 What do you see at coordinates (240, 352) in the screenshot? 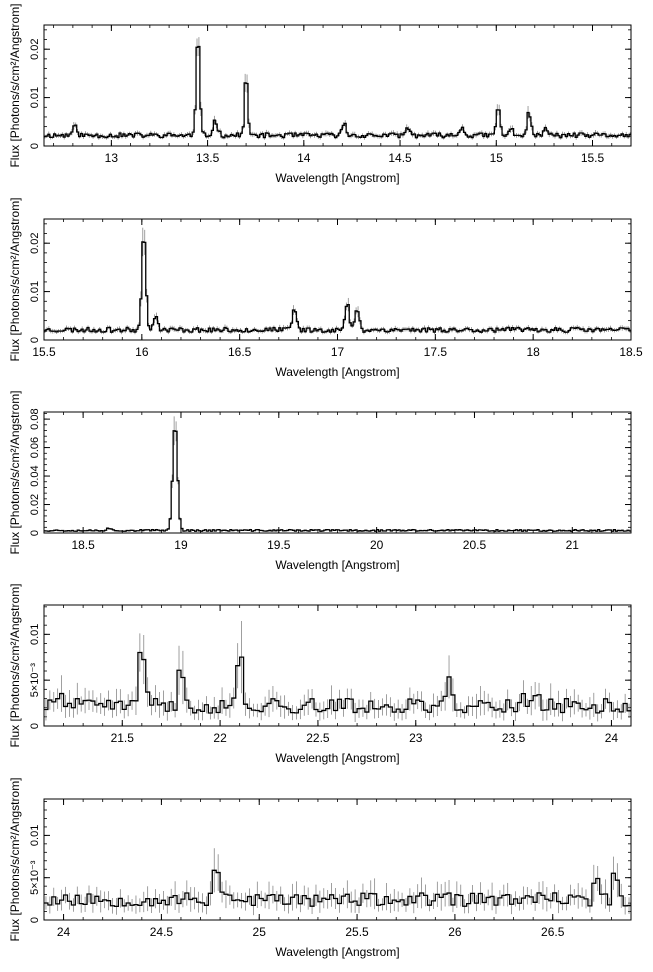
I see `x-tick-label: 16.5` at bounding box center [240, 352].